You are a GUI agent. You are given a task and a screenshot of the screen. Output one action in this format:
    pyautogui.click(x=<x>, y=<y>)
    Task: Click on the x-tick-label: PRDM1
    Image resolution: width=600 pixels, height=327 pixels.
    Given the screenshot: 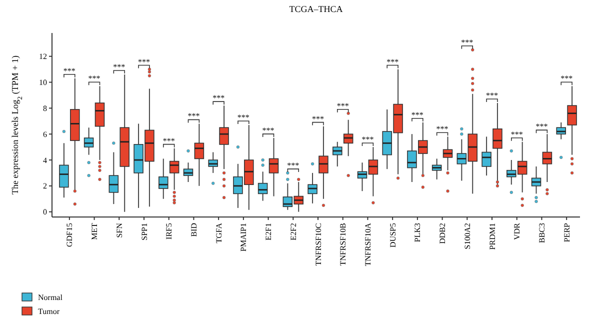 What is the action you would take?
    pyautogui.click(x=492, y=236)
    